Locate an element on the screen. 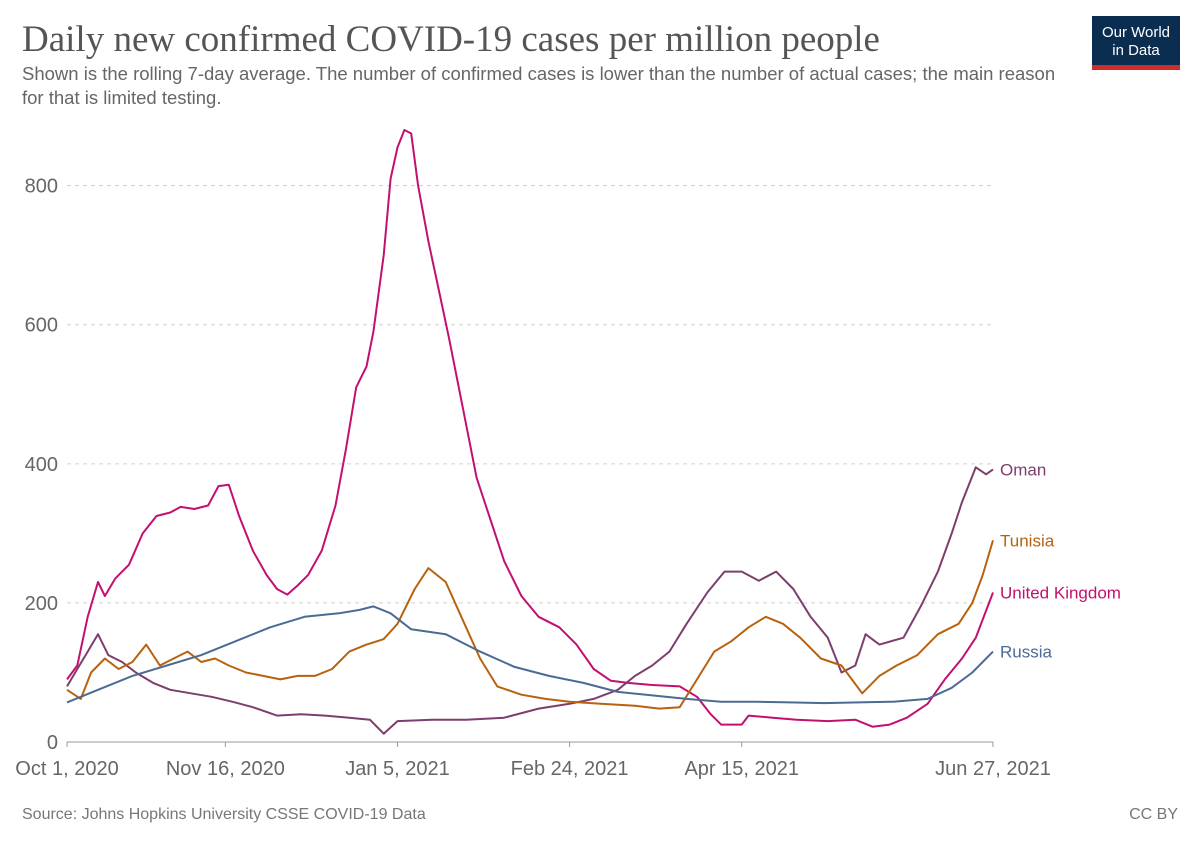 This screenshot has height=847, width=1200. y-axis-ticks: 0 200 400 600 800 is located at coordinates (41, 465).